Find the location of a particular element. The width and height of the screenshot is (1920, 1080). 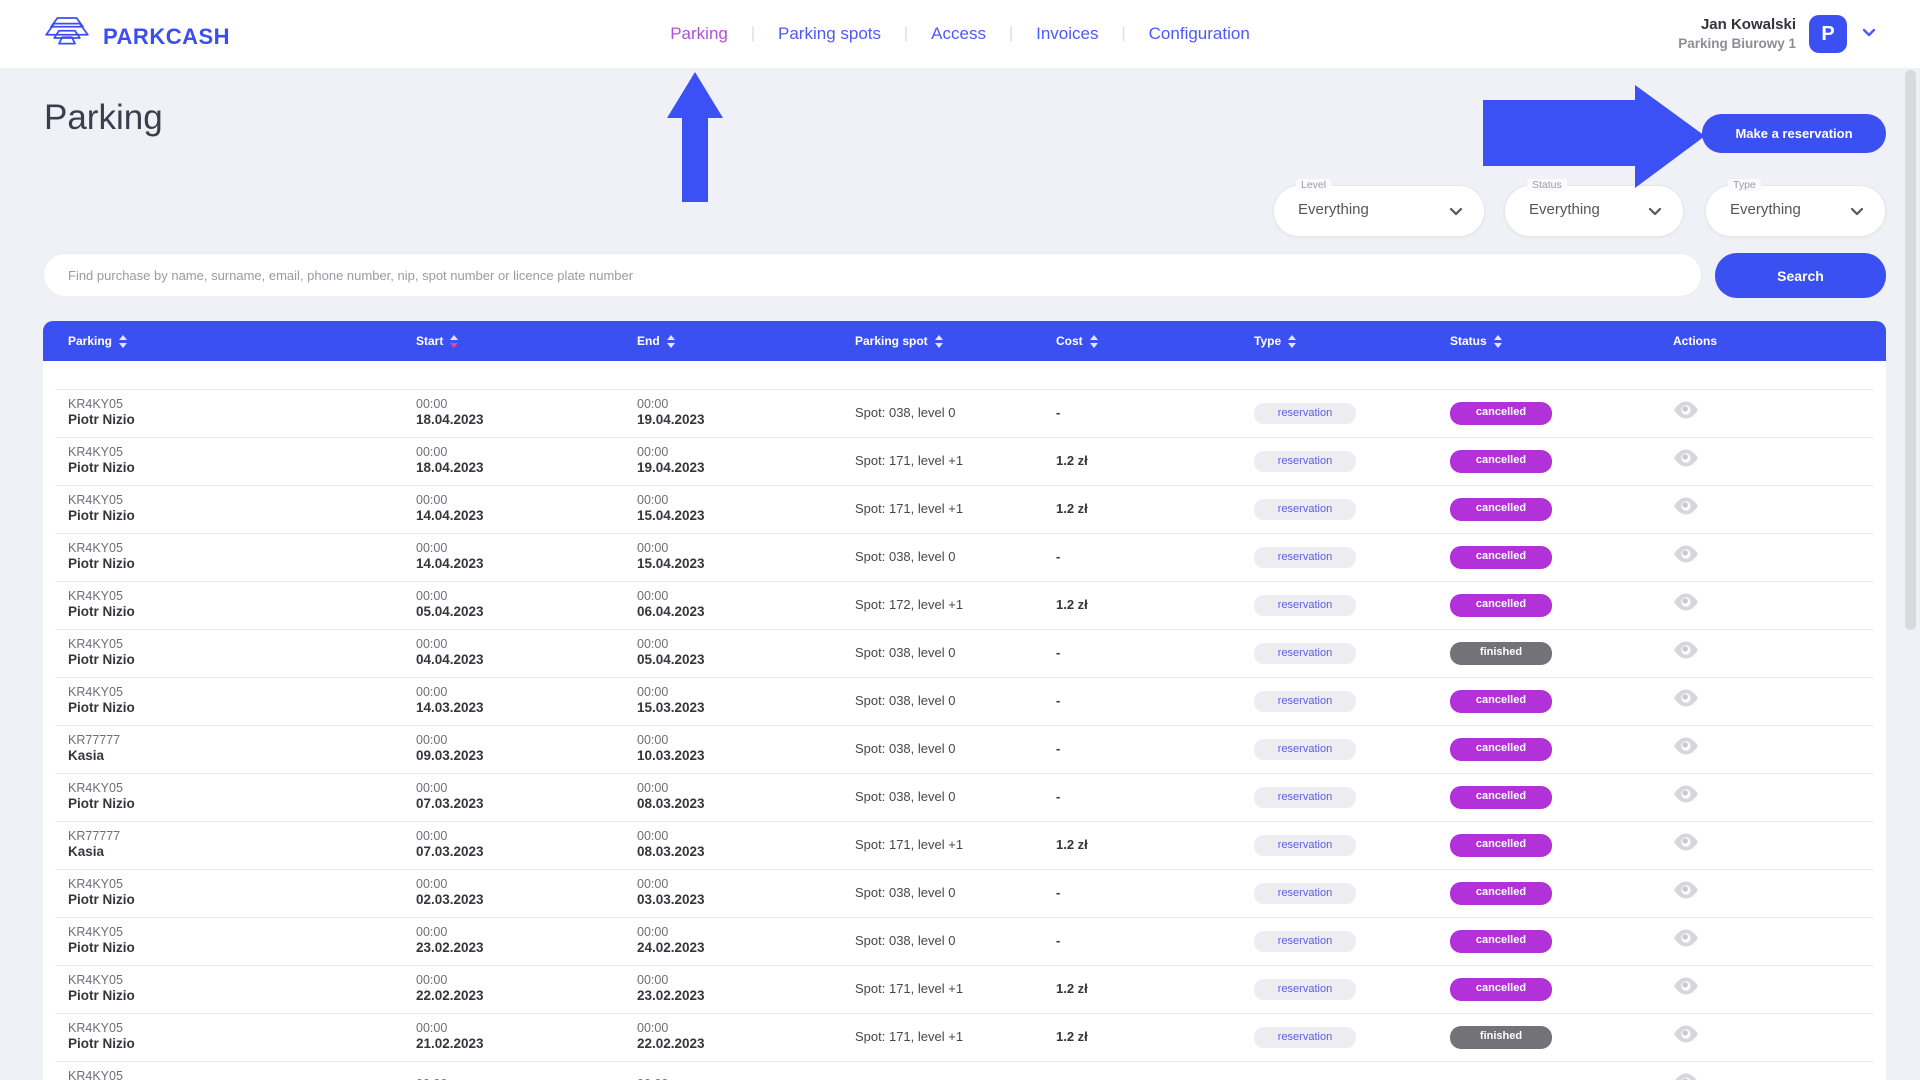

row-start-date: 18.04.2023 is located at coordinates (450, 468).